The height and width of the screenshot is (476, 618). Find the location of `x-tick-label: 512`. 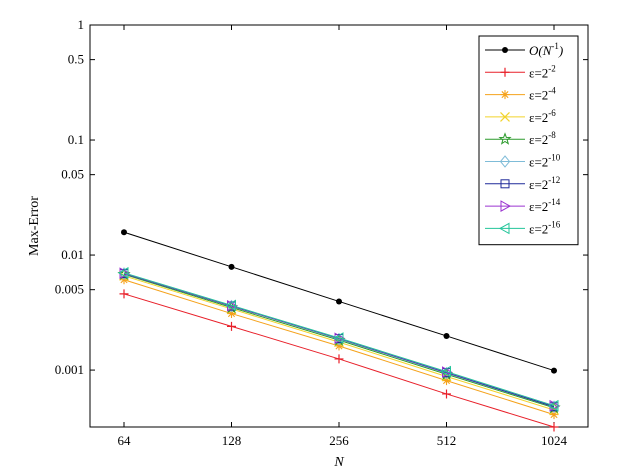

x-tick-label: 512 is located at coordinates (447, 440).